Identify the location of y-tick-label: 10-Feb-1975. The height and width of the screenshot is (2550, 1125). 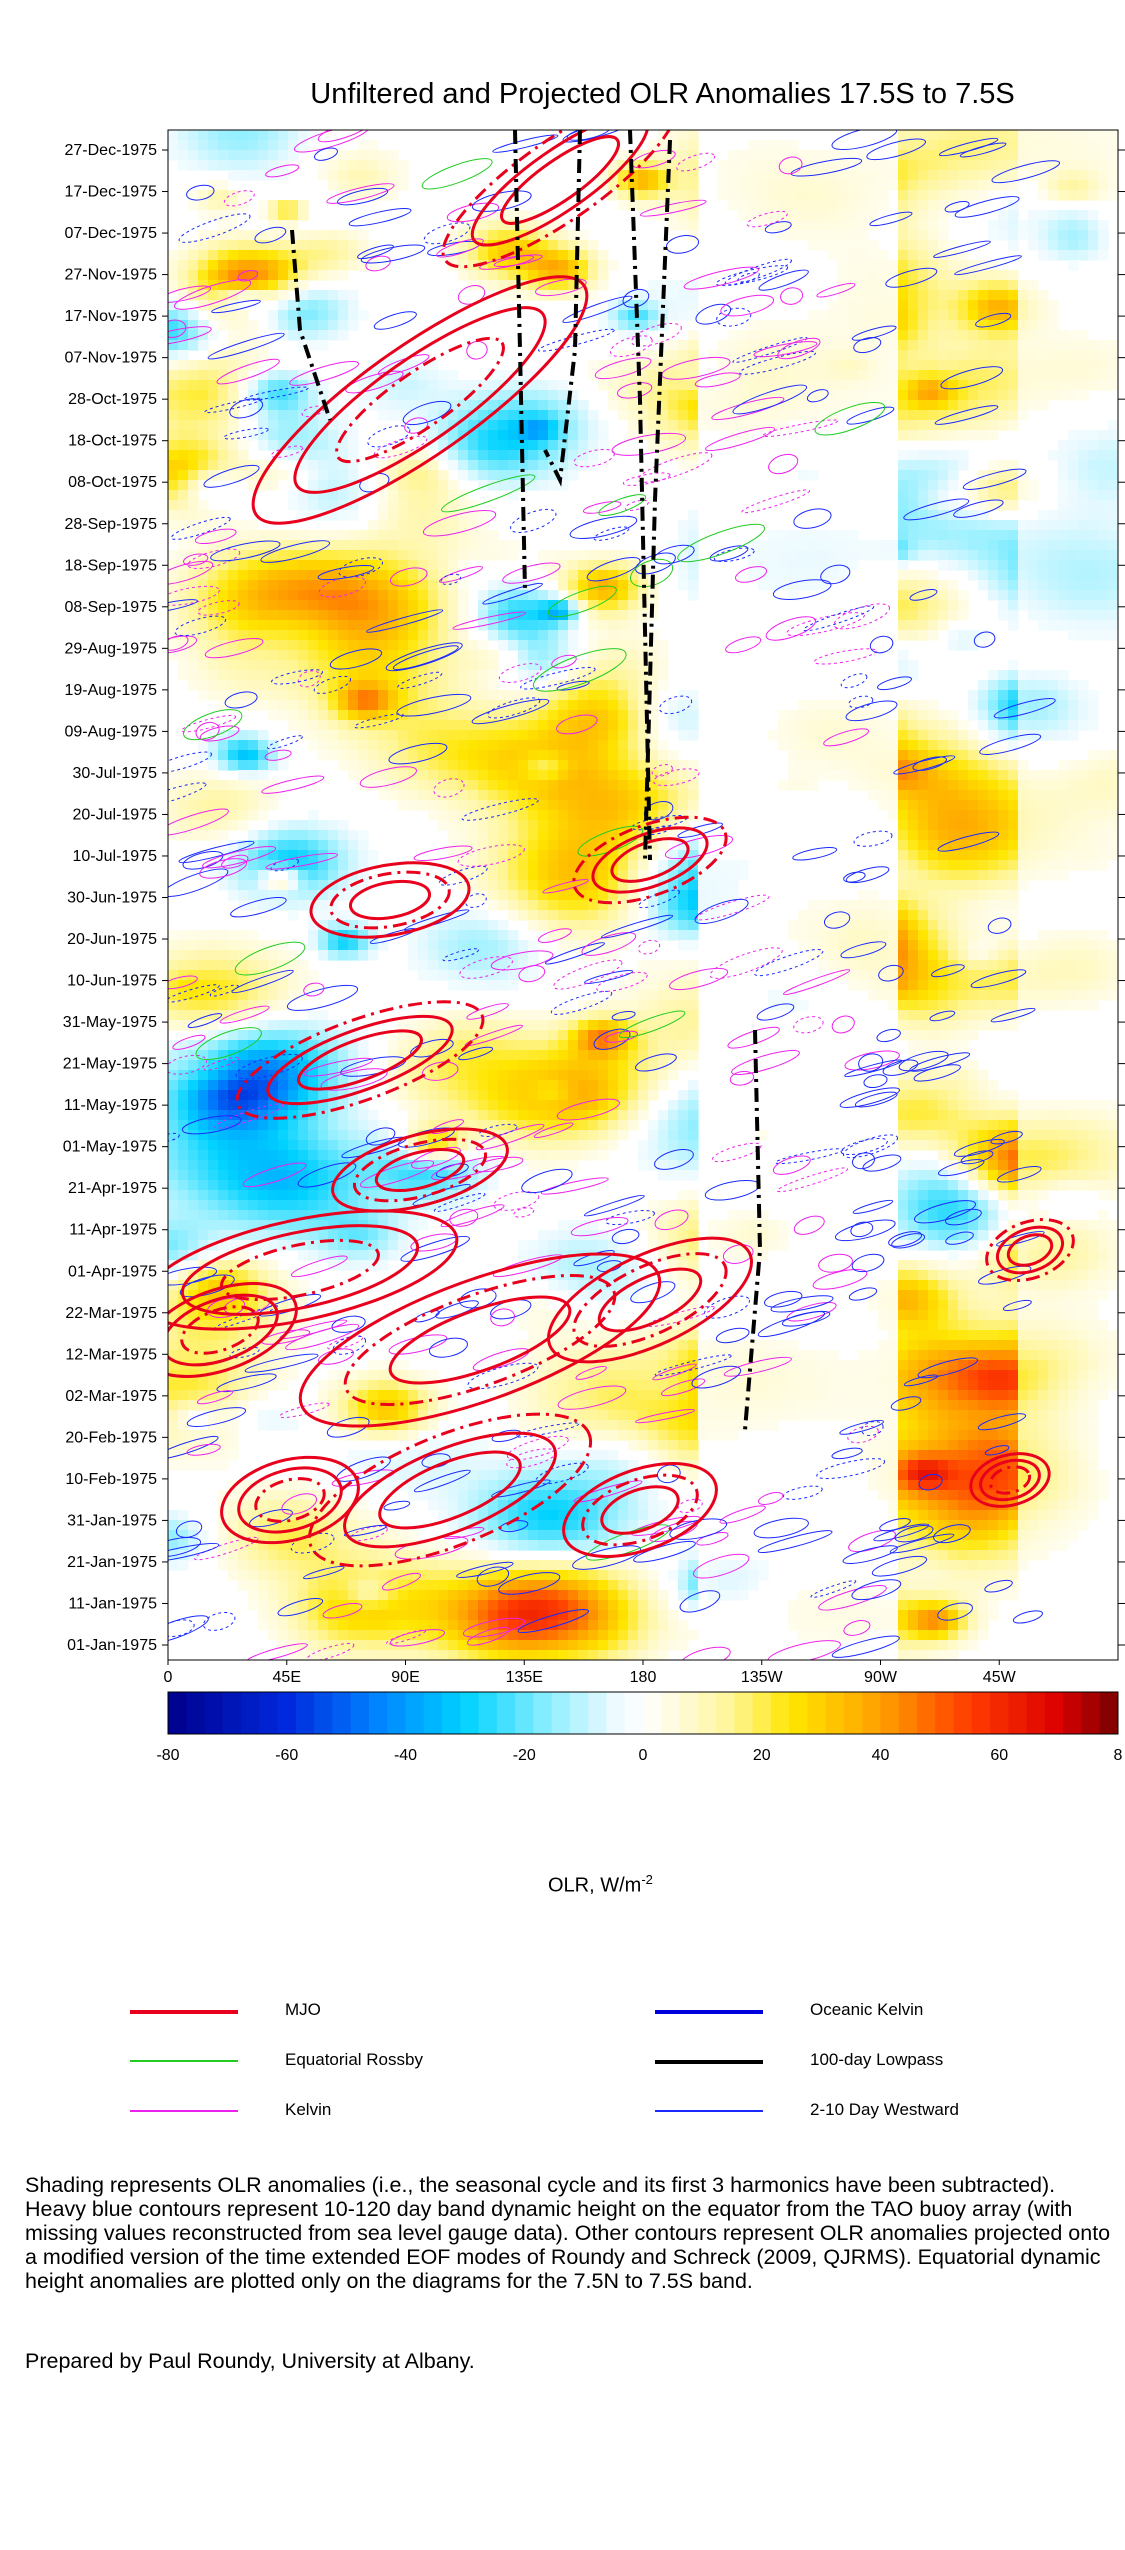
(111, 1479).